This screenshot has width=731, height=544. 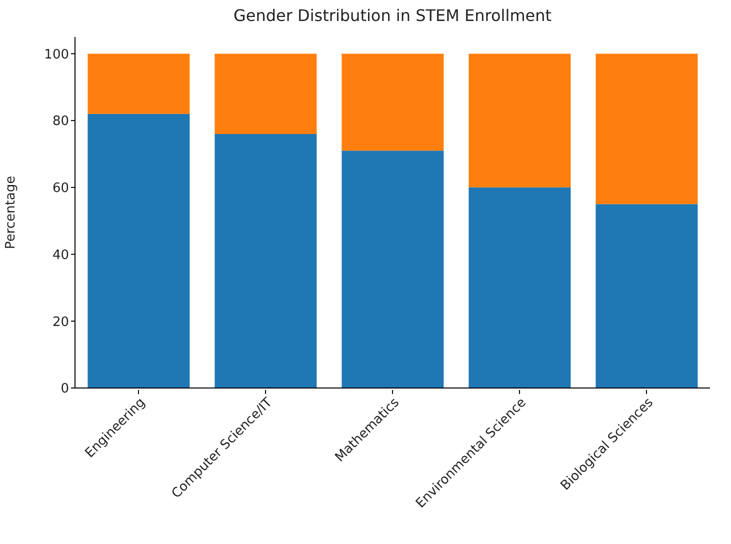 I want to click on y-tick-label: 20, so click(x=60, y=322).